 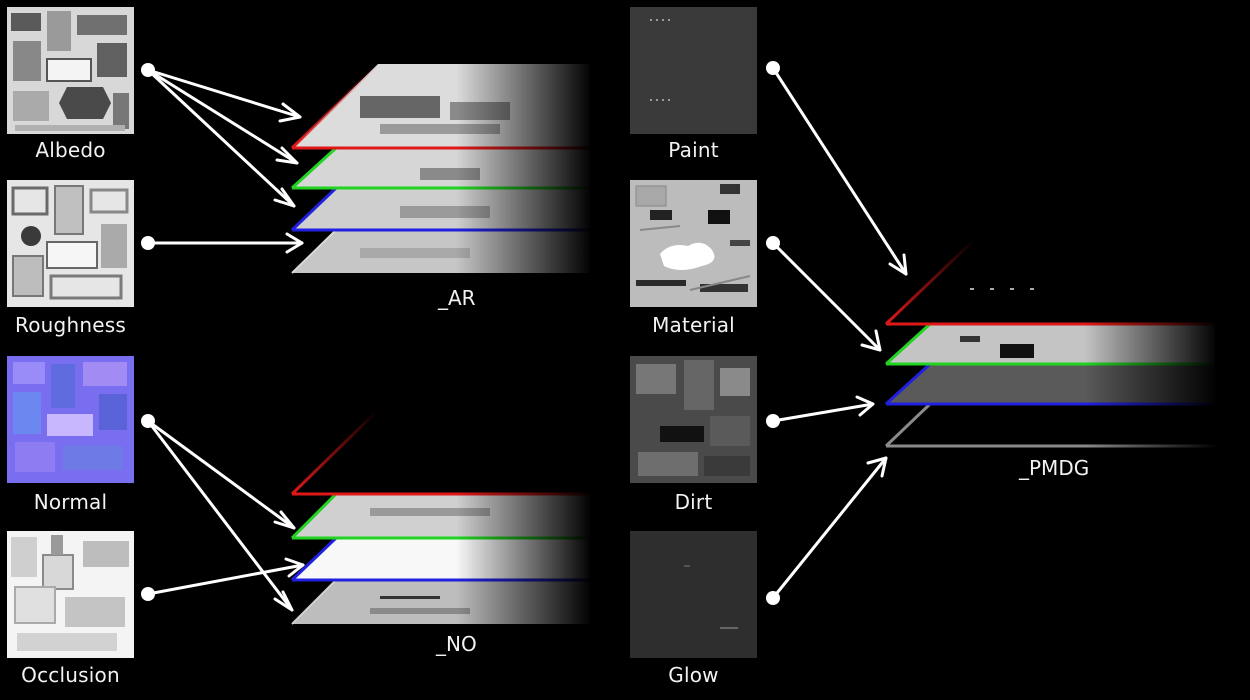 I want to click on normal-to-gray-arrow, so click(x=220, y=515).